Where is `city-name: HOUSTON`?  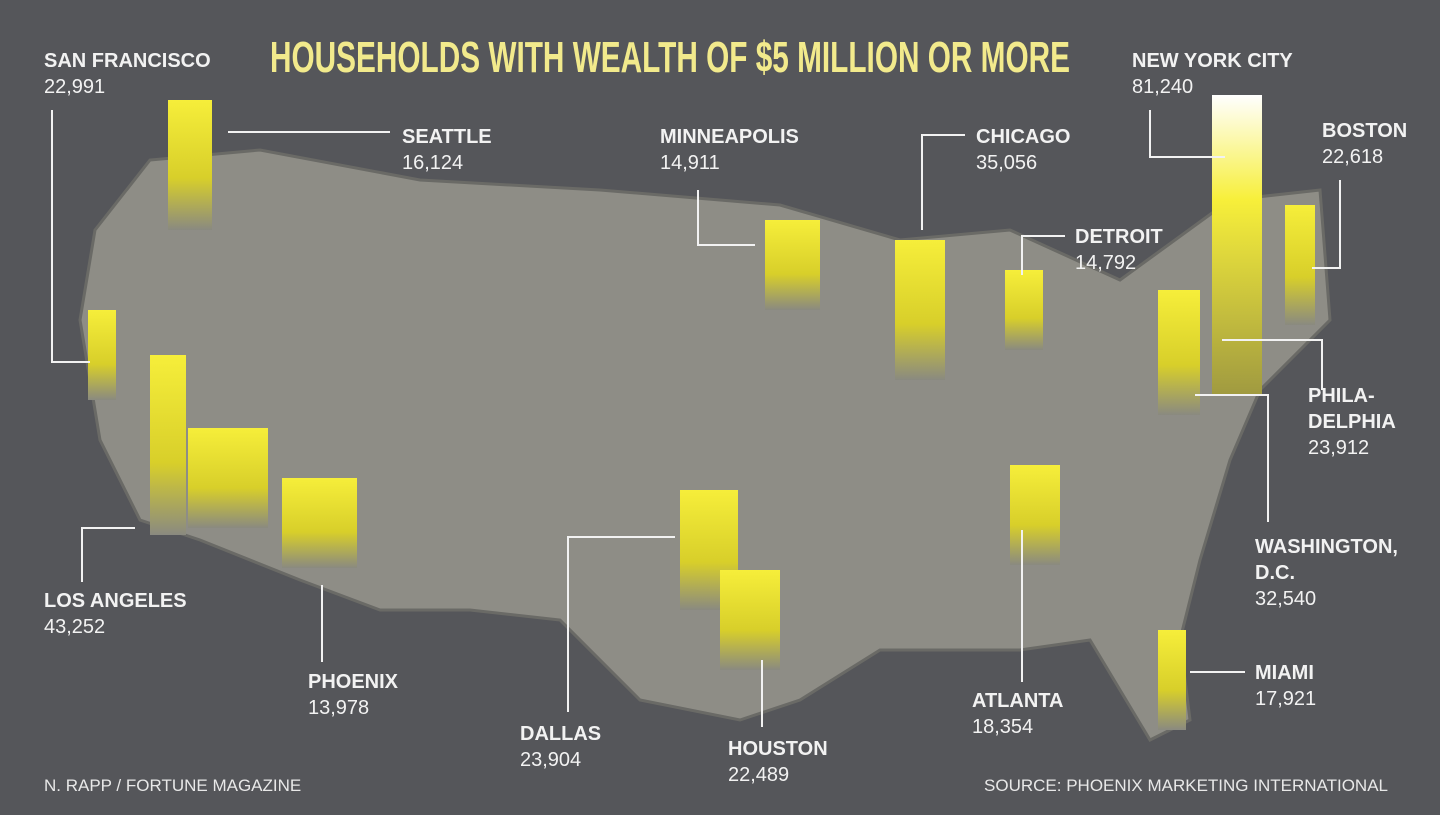 city-name: HOUSTON is located at coordinates (778, 749).